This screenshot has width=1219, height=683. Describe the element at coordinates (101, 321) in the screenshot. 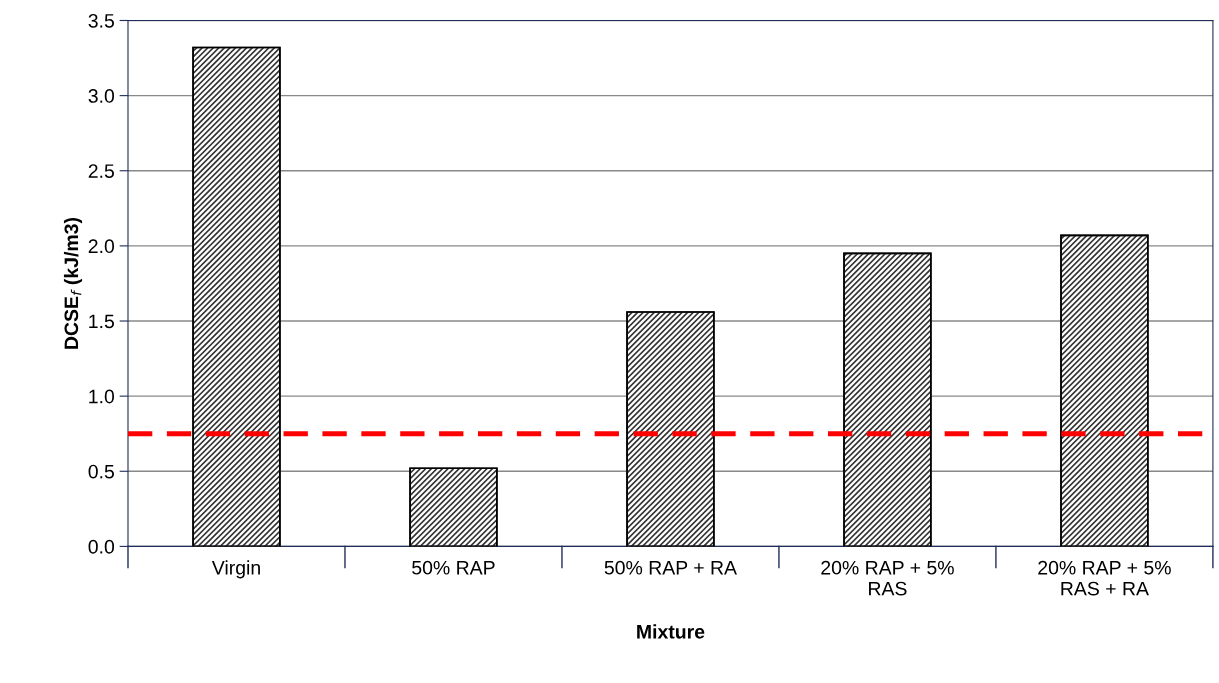

I see `y-tick-label: 1.5` at that location.